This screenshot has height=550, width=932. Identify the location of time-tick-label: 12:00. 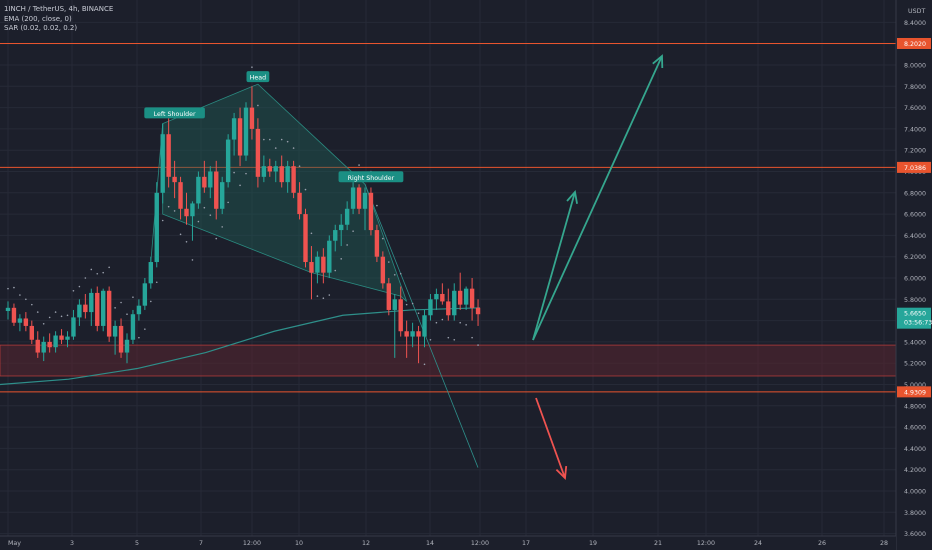
(252, 543).